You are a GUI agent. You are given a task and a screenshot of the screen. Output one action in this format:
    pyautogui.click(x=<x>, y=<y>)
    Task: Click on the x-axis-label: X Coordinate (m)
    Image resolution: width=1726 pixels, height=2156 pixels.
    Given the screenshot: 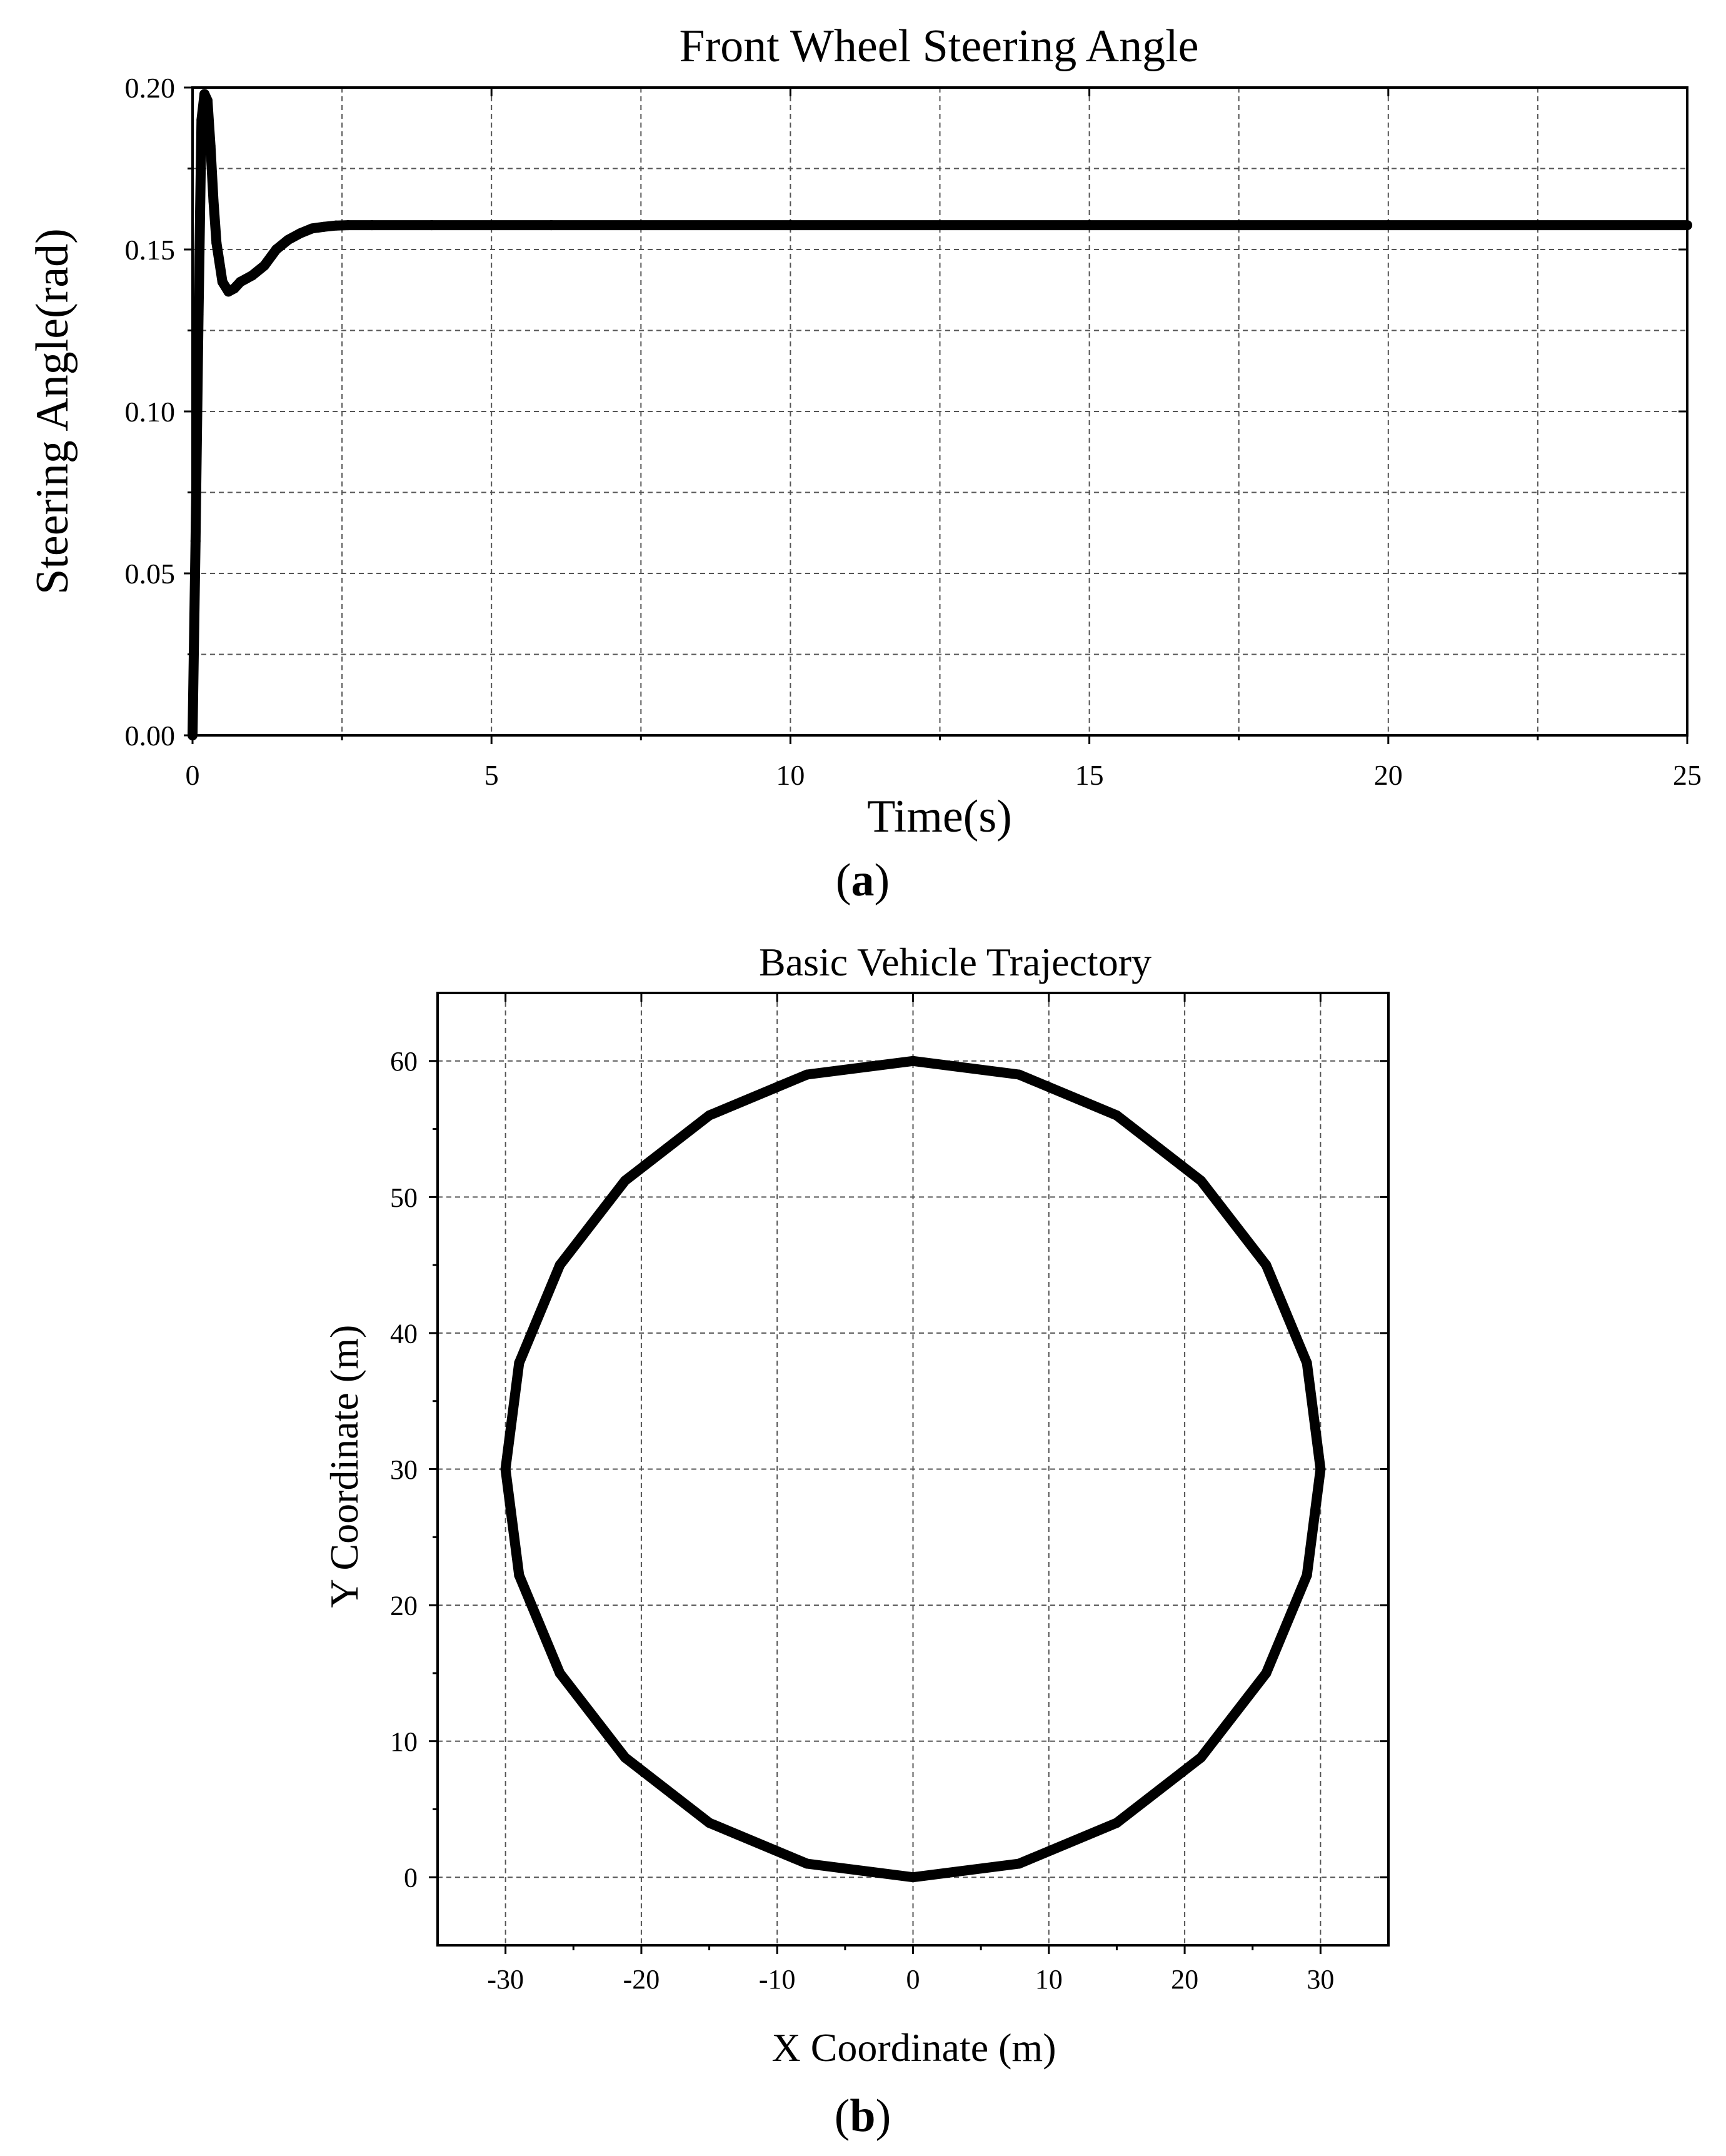 What is the action you would take?
    pyautogui.click(x=914, y=2047)
    